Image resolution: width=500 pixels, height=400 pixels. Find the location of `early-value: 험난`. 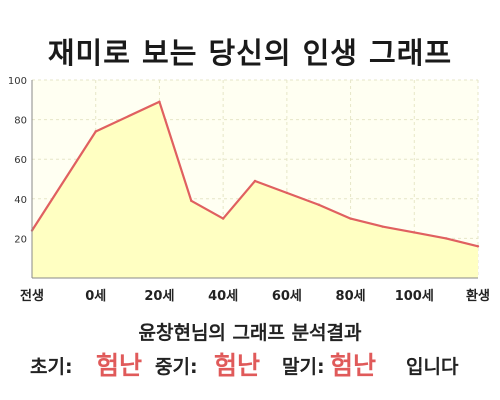

early-value: 험난 is located at coordinates (119, 365).